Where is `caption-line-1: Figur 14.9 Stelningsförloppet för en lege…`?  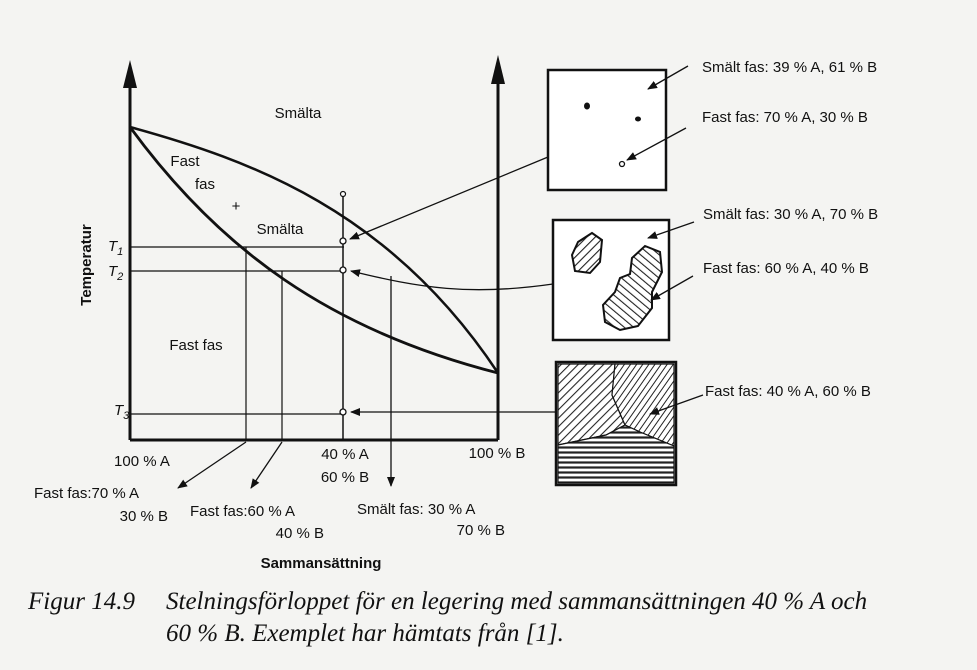
caption-line-1: Figur 14.9 Stelningsförloppet för en lege… is located at coordinates (447, 602).